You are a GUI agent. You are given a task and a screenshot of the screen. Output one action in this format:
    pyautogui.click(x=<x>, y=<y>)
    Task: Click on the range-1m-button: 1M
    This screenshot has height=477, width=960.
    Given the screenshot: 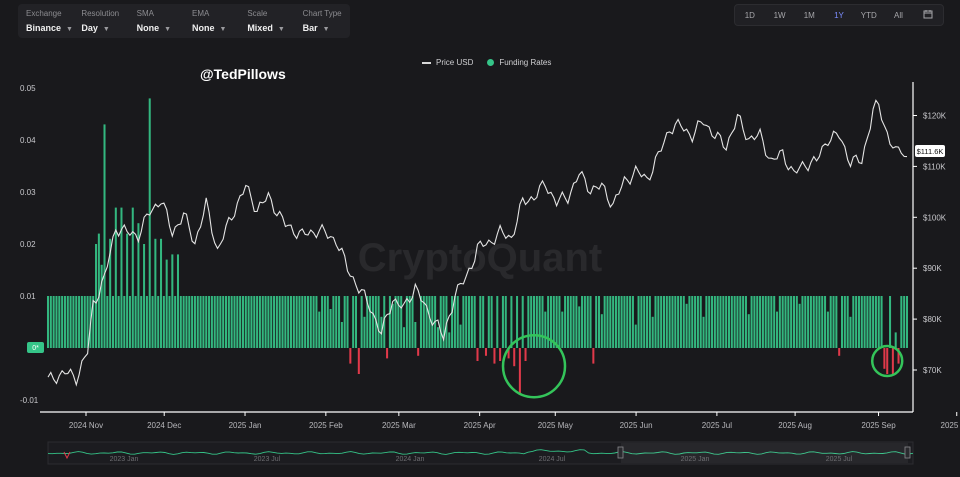 What is the action you would take?
    pyautogui.click(x=809, y=15)
    